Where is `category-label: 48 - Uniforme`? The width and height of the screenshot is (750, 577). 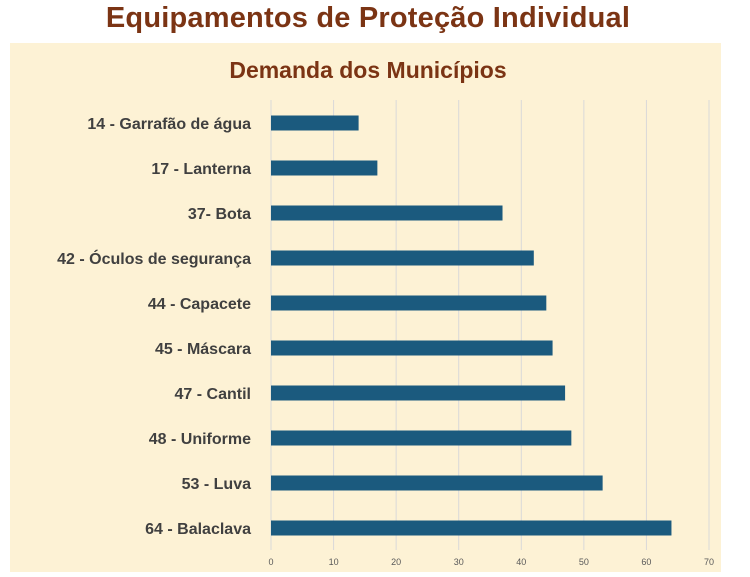 category-label: 48 - Uniforme is located at coordinates (200, 439).